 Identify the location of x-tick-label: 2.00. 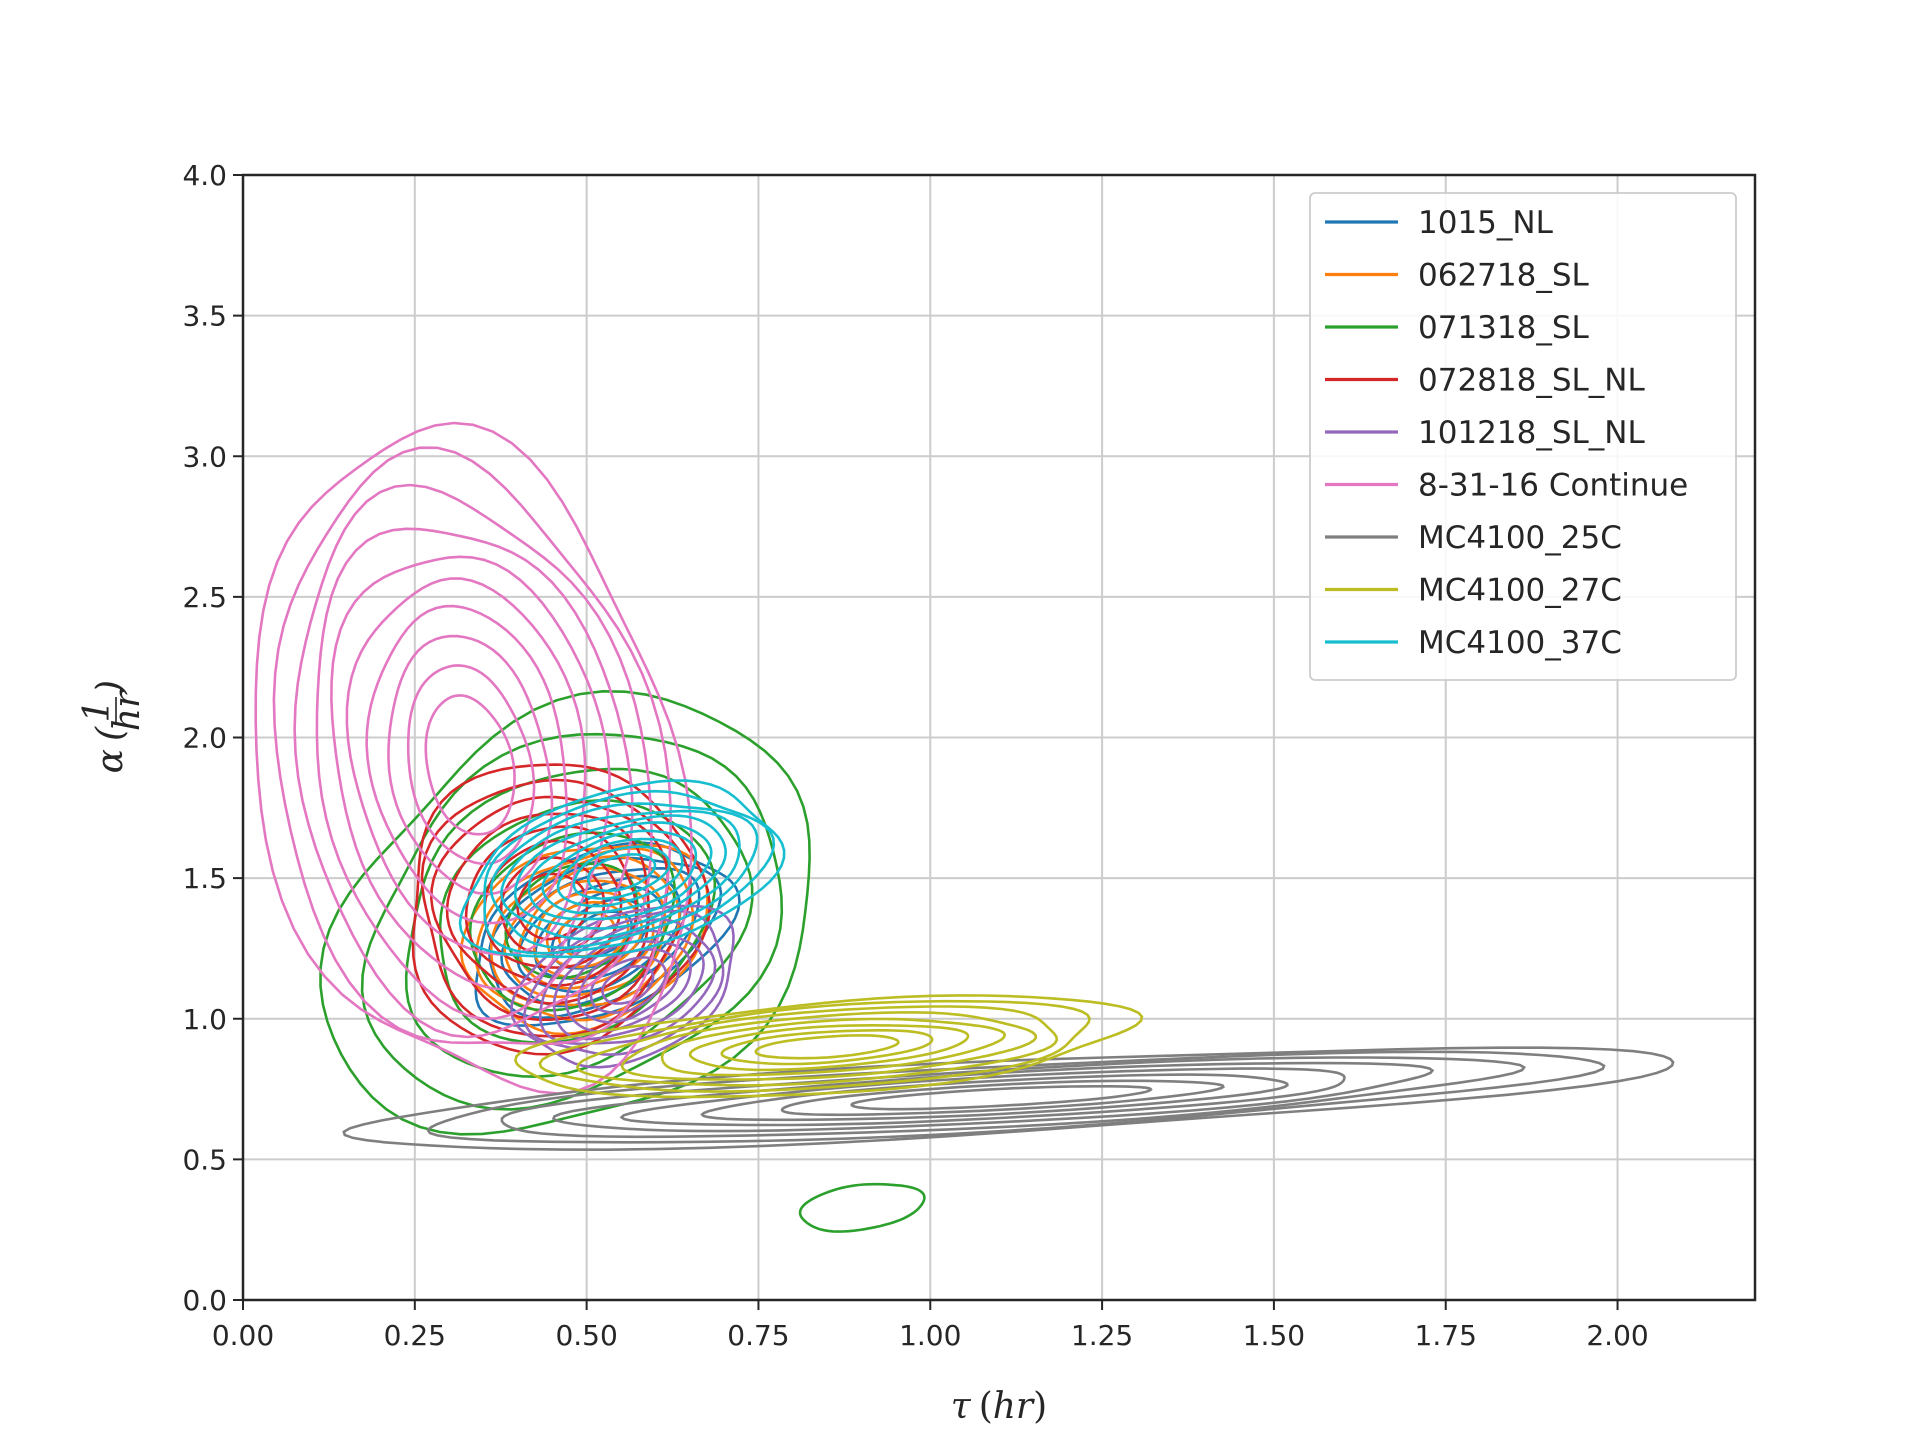
(1617, 1335).